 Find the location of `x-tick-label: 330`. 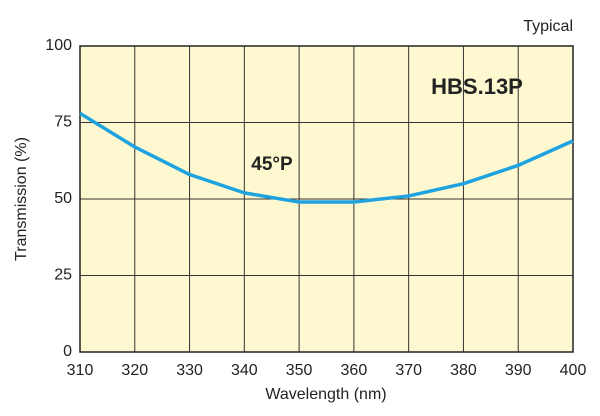

x-tick-label: 330 is located at coordinates (189, 370).